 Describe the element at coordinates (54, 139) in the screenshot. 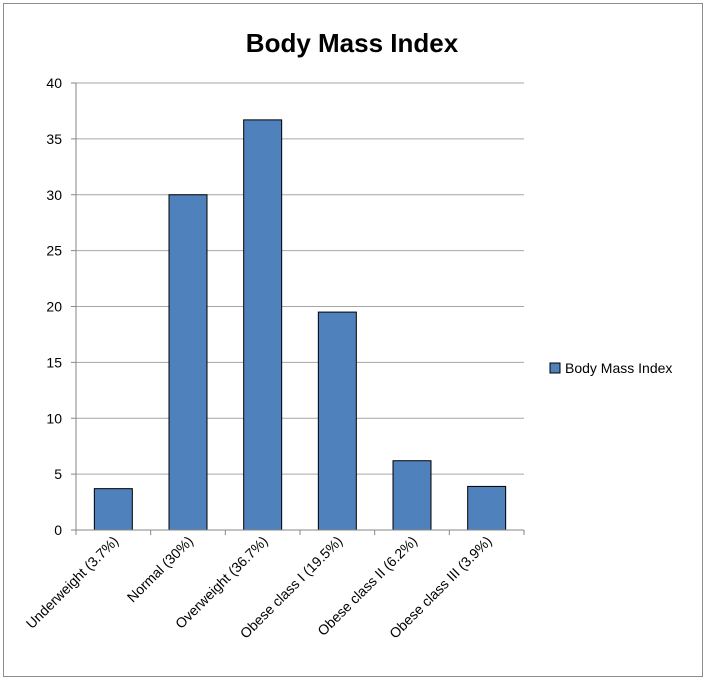

I see `y-tick-label: 35` at that location.